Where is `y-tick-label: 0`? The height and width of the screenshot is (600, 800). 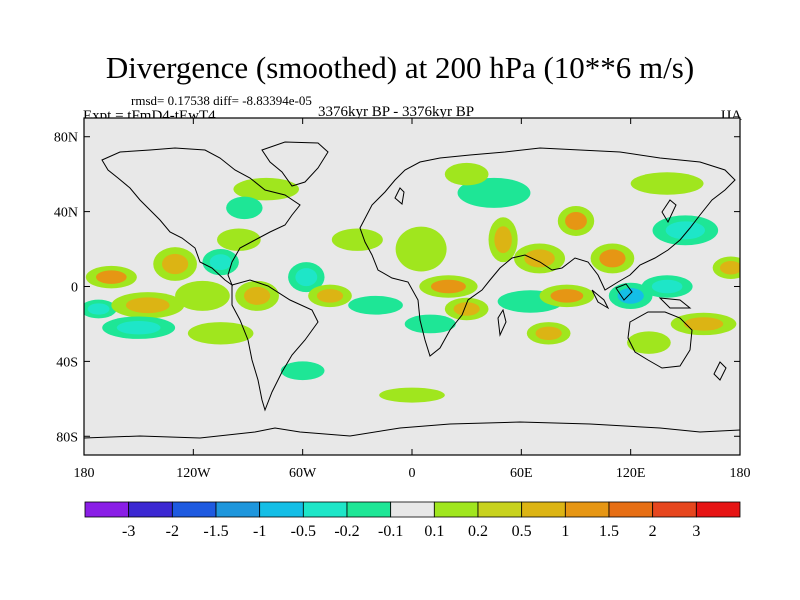
y-tick-label: 0 is located at coordinates (74, 288).